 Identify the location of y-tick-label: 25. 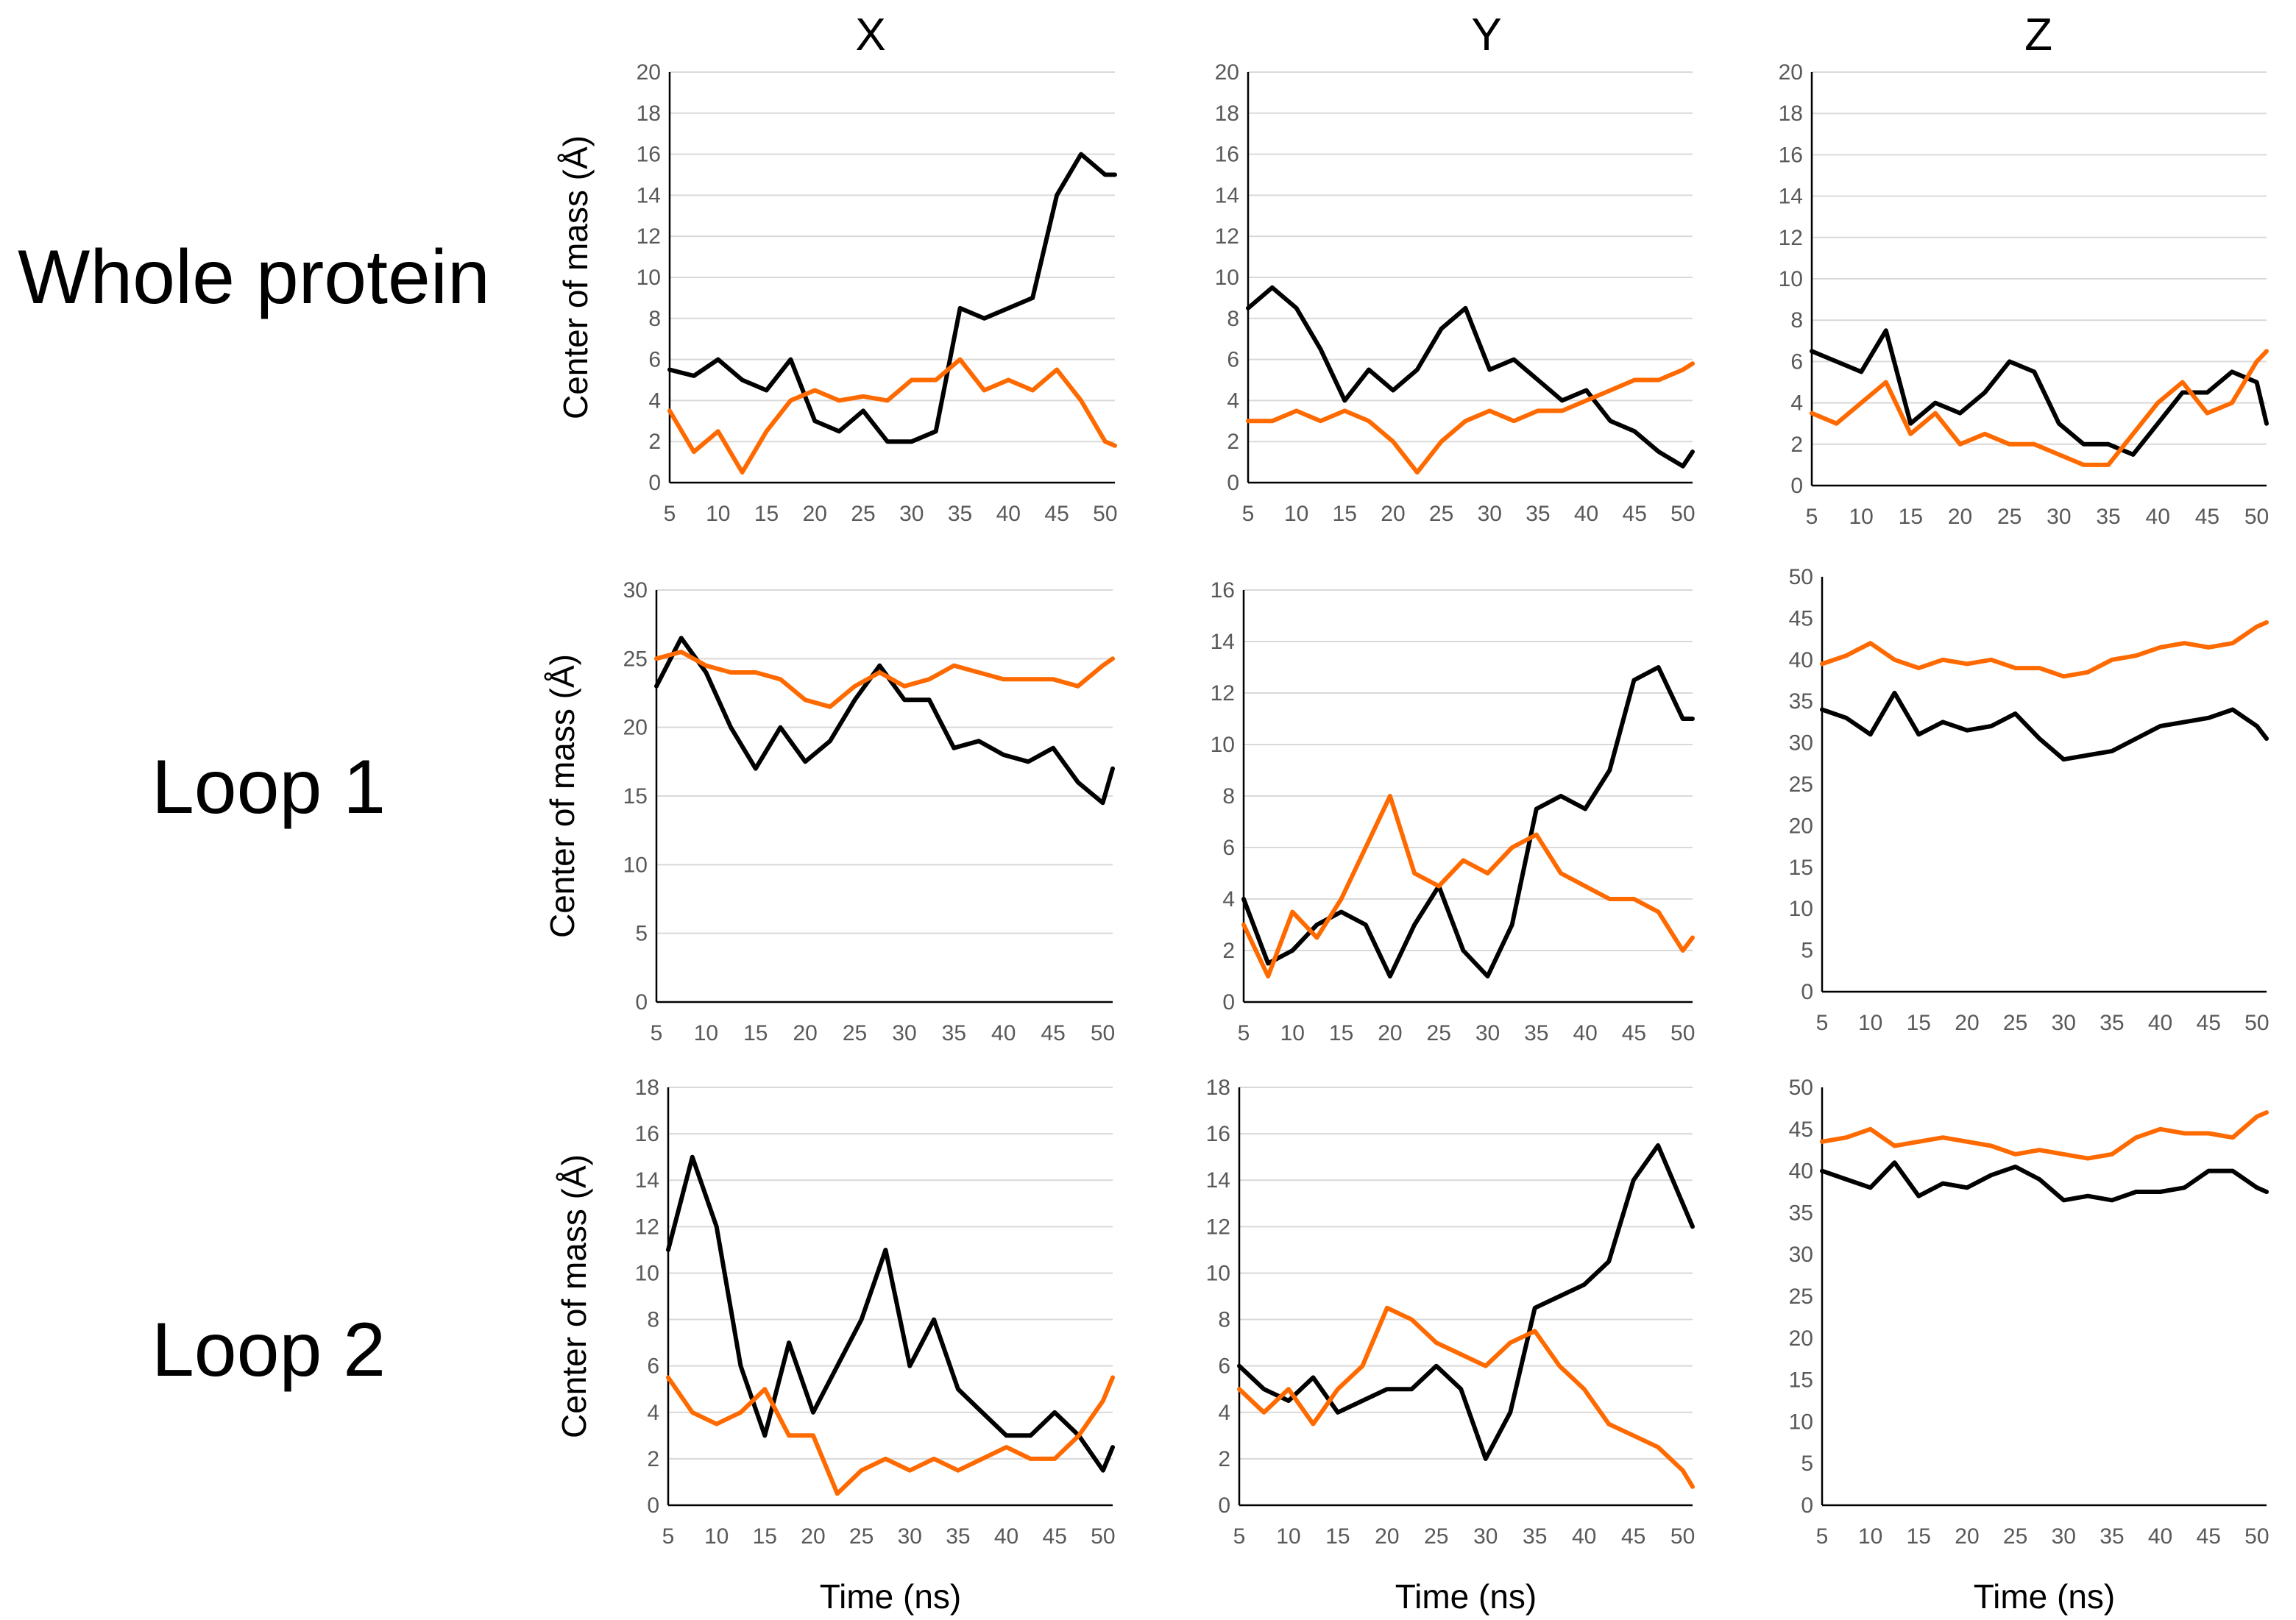
(1801, 784).